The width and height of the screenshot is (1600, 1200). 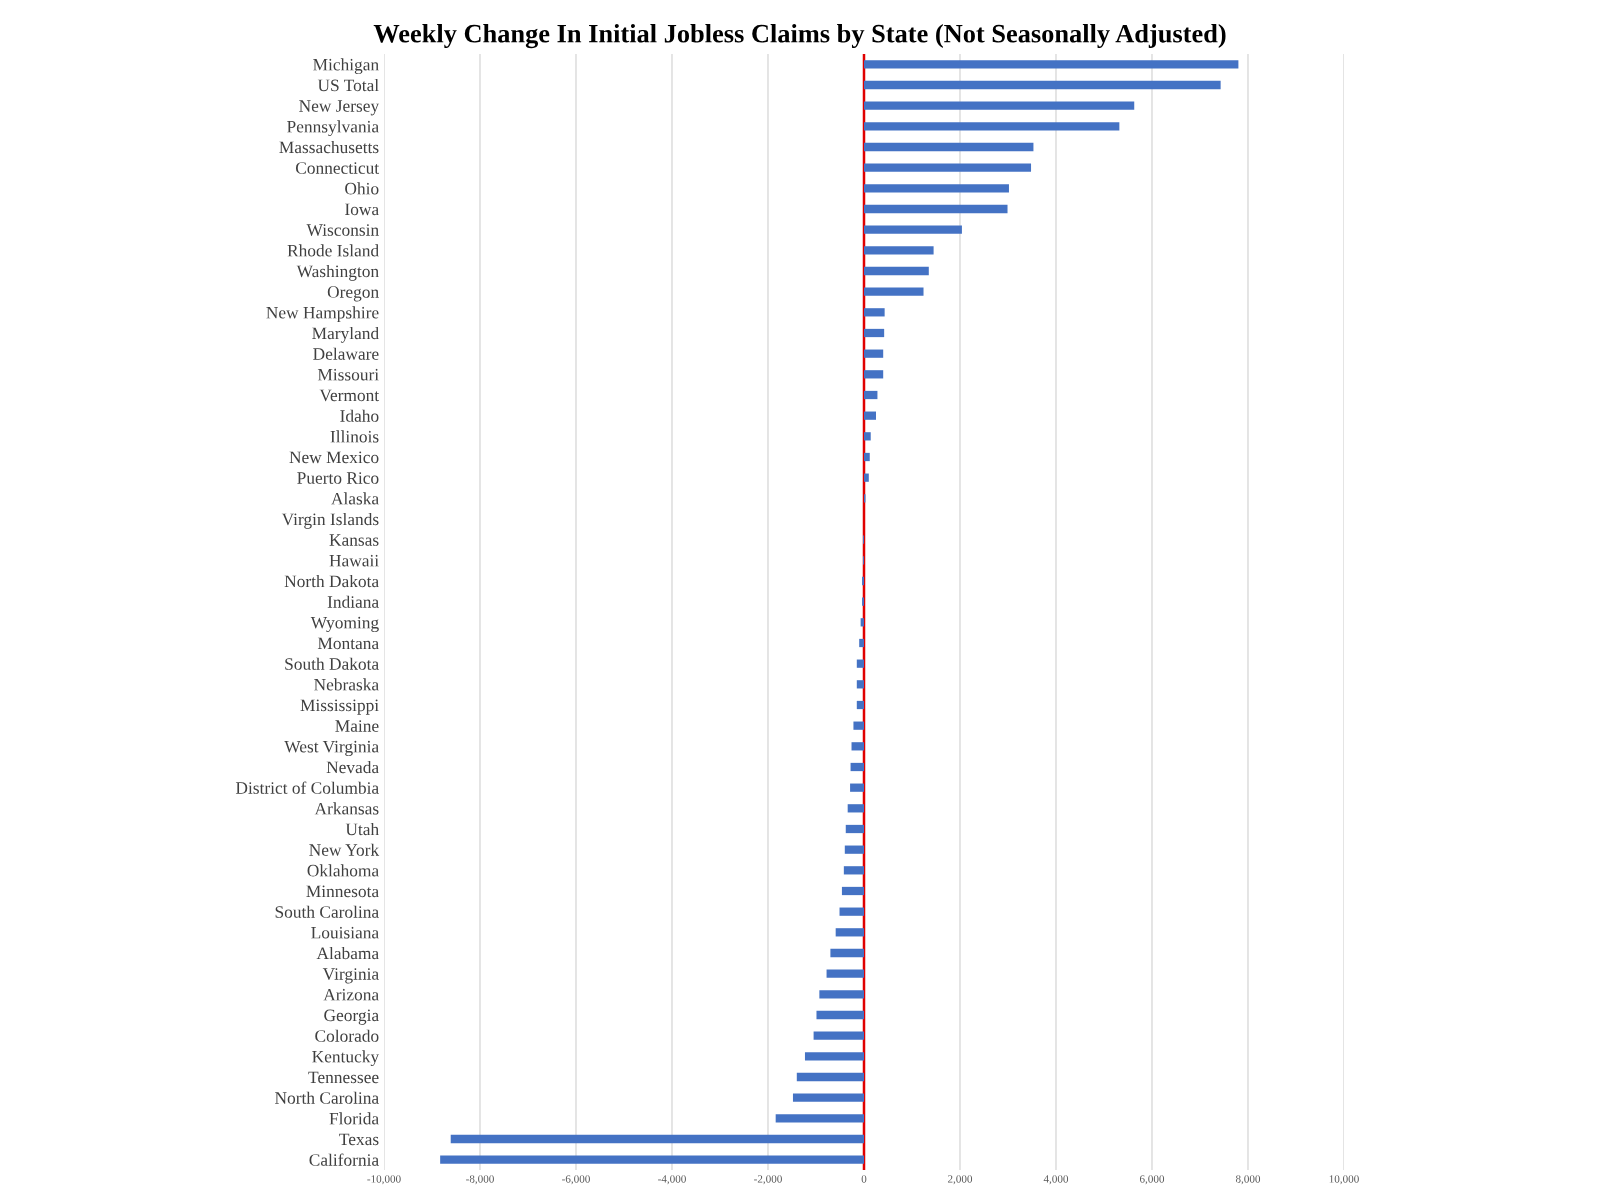 What do you see at coordinates (480, 1180) in the screenshot?
I see `x-tick-label: -8,000` at bounding box center [480, 1180].